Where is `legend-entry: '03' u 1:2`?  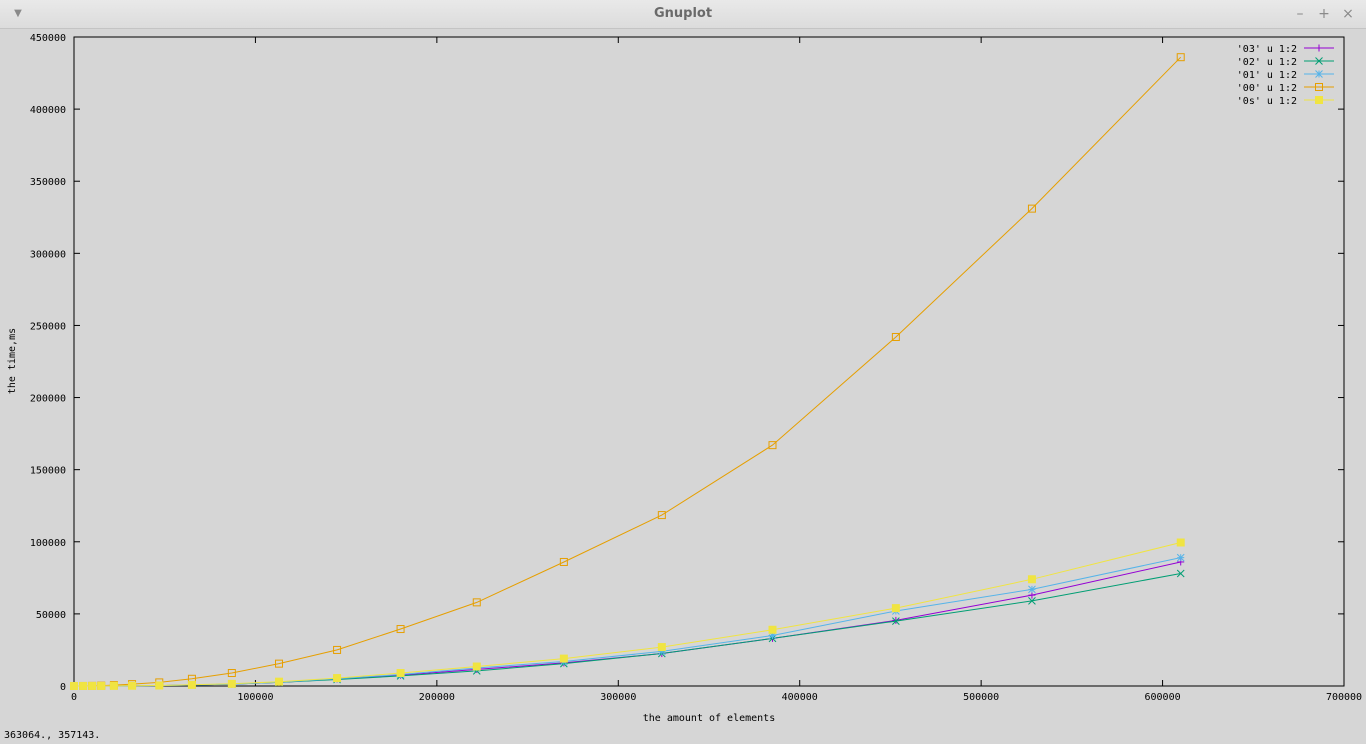
legend-entry: '03' u 1:2 is located at coordinates (1285, 49).